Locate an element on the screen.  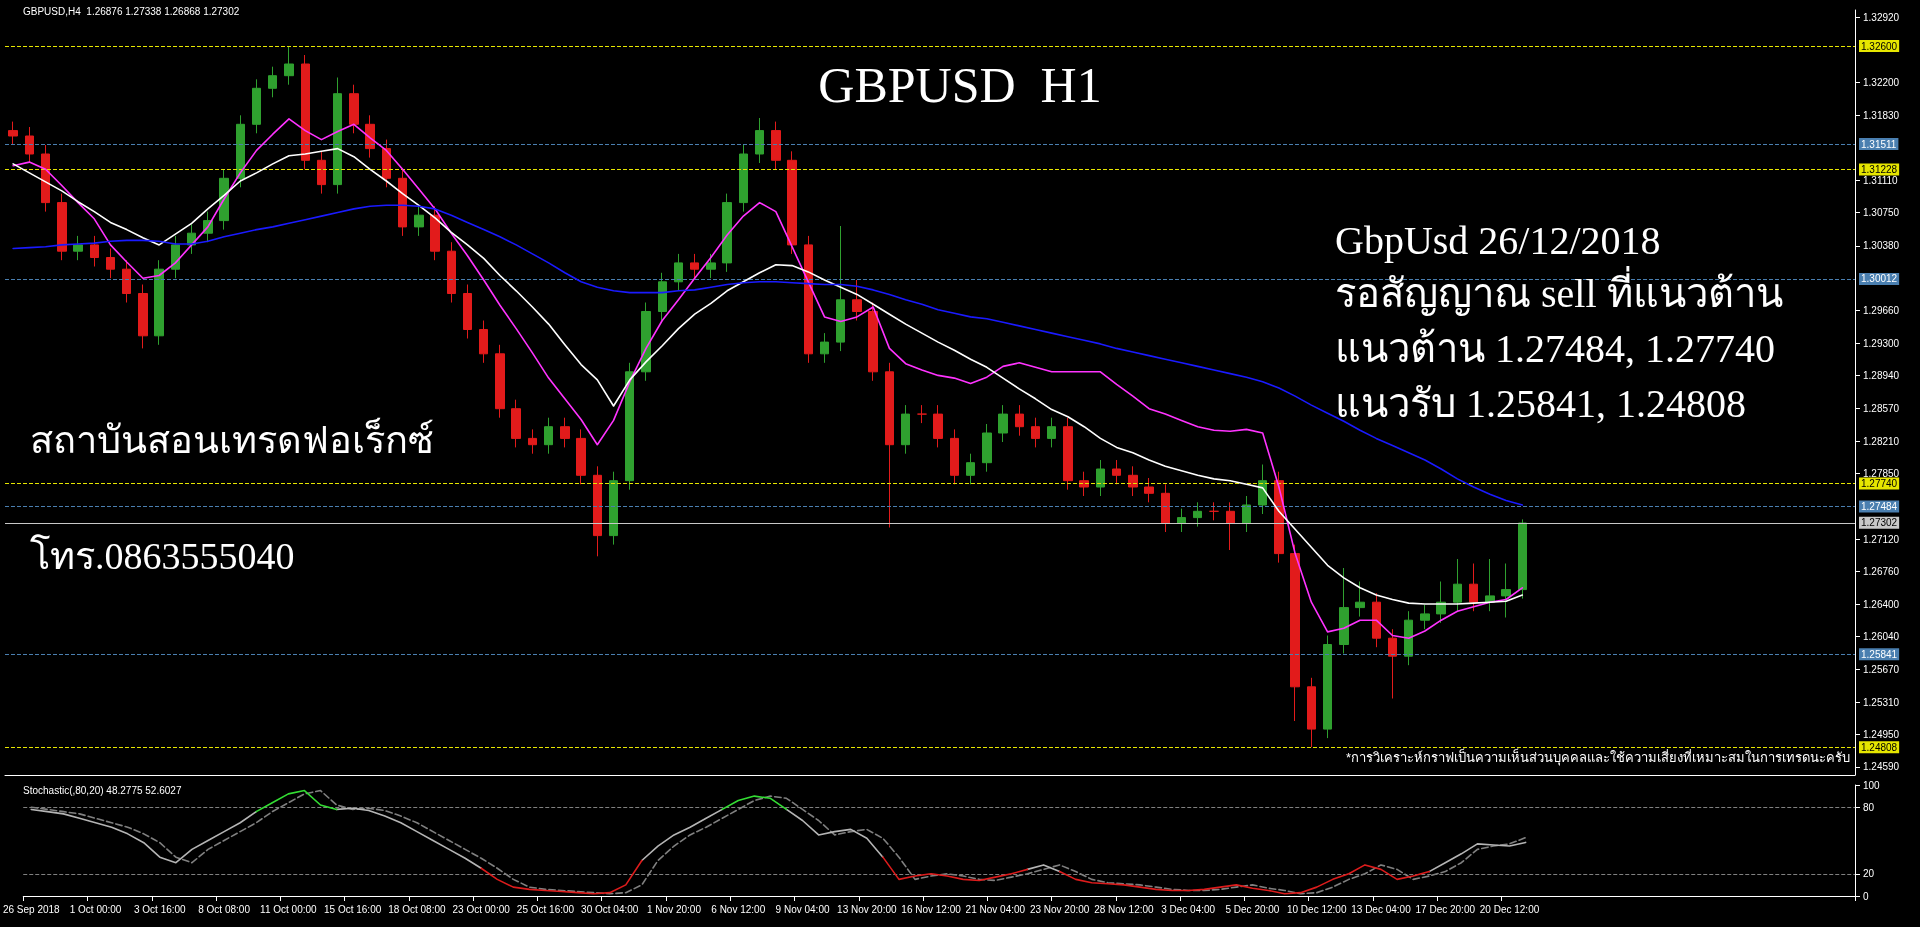
x-tick-label: 1 Oct 00:00 is located at coordinates (95, 909).